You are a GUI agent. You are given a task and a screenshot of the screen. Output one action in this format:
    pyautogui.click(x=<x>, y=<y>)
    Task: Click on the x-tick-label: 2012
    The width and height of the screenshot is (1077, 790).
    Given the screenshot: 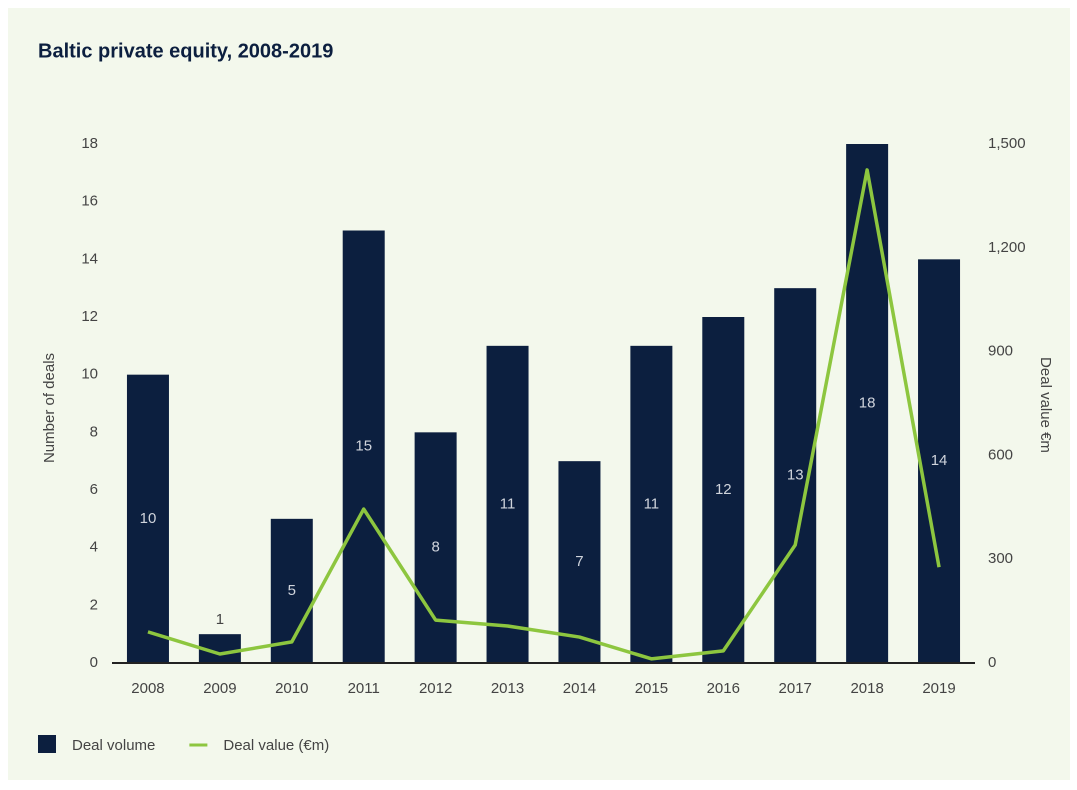 What is the action you would take?
    pyautogui.click(x=435, y=688)
    